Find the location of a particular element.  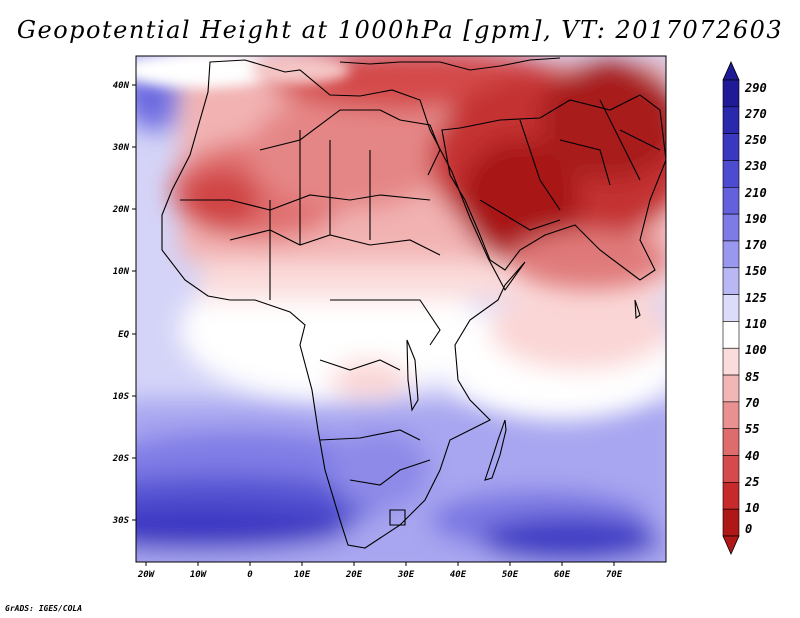

colorbar-label: 210 is located at coordinates (756, 193).